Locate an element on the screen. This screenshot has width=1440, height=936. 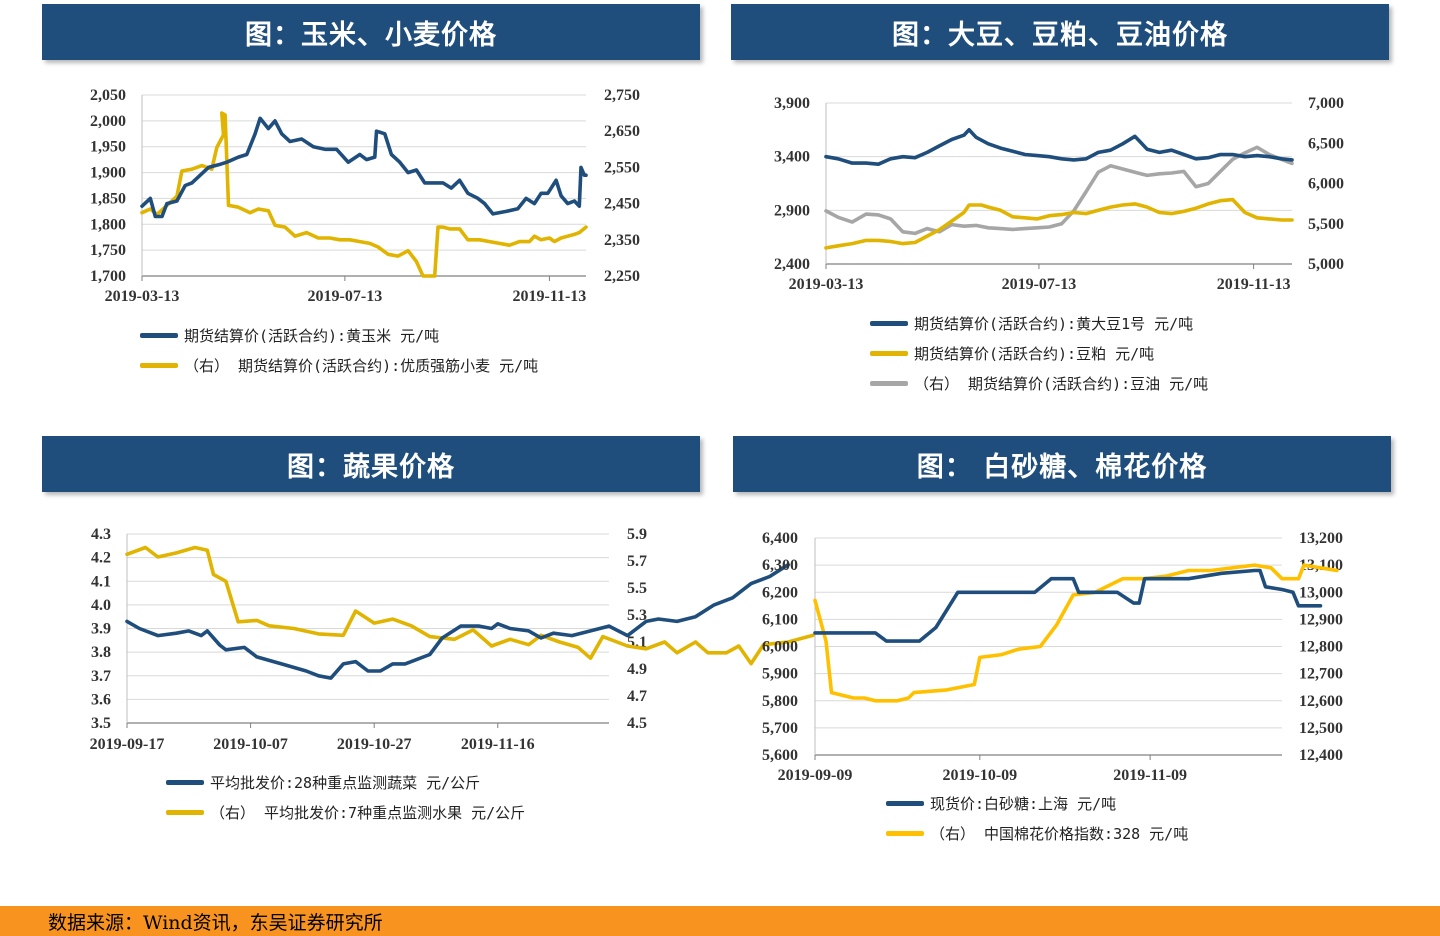
right-axis-tick-label: 13,000 is located at coordinates (1321, 592).